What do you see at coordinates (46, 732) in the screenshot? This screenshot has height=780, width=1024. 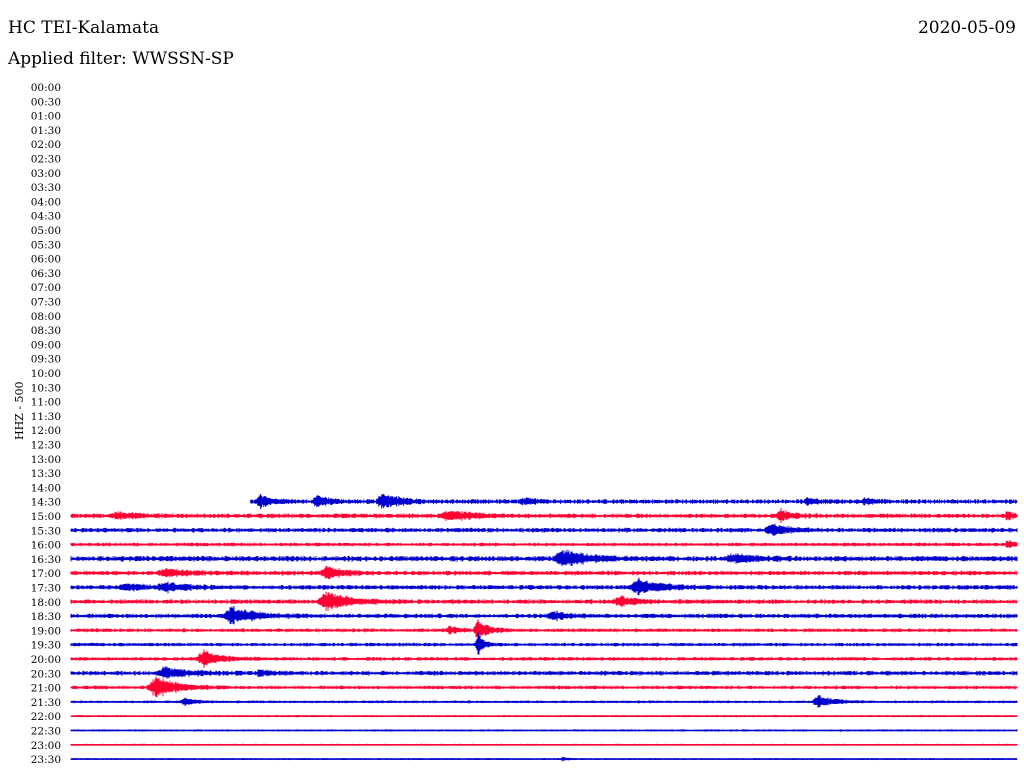 I see `time-label: 22:30` at bounding box center [46, 732].